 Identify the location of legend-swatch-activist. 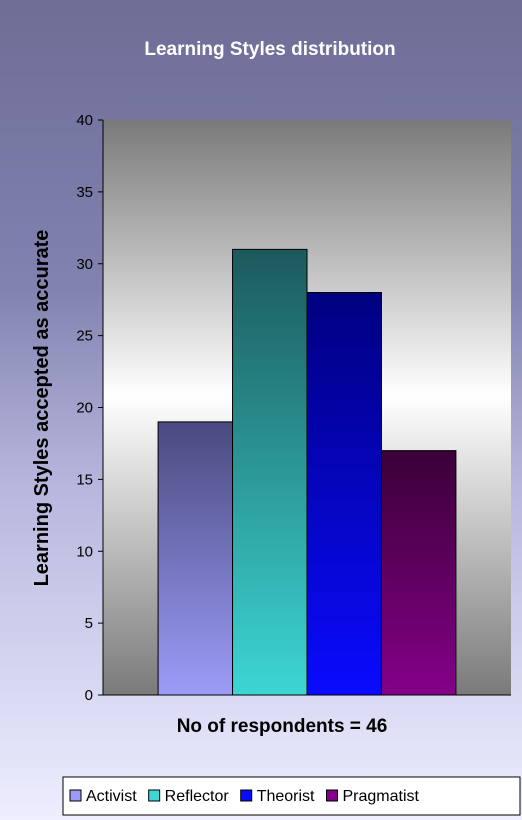
(75, 795).